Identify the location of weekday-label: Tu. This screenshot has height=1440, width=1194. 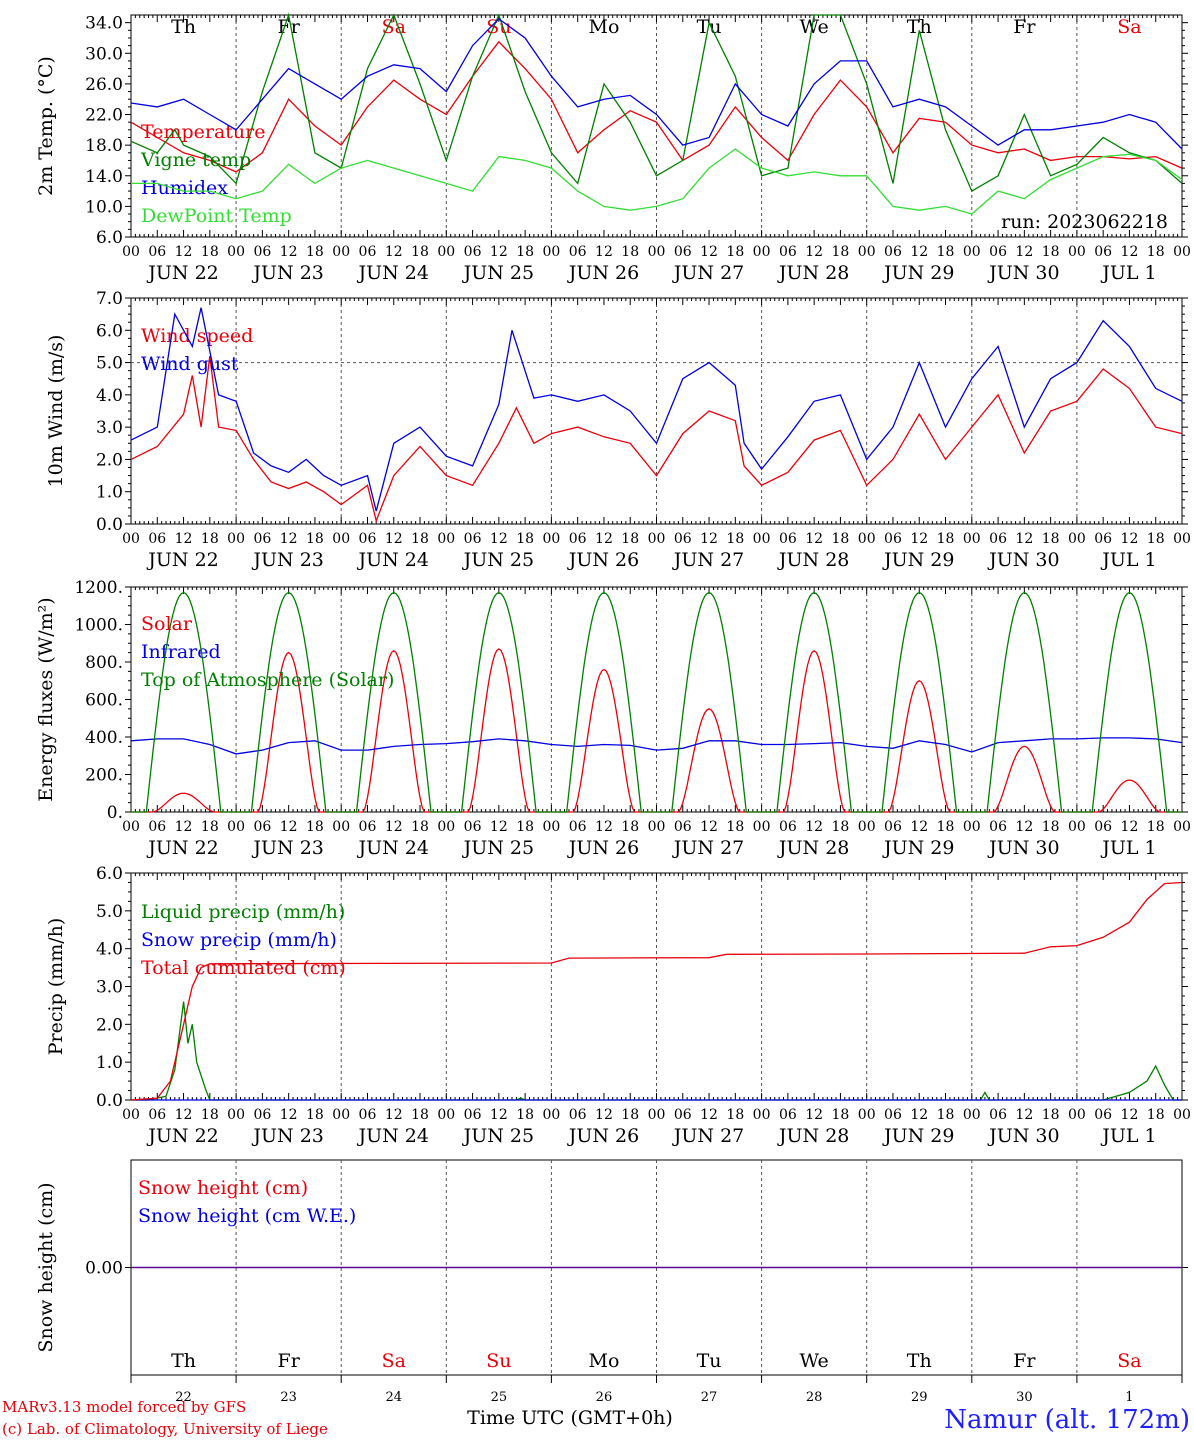
(709, 27).